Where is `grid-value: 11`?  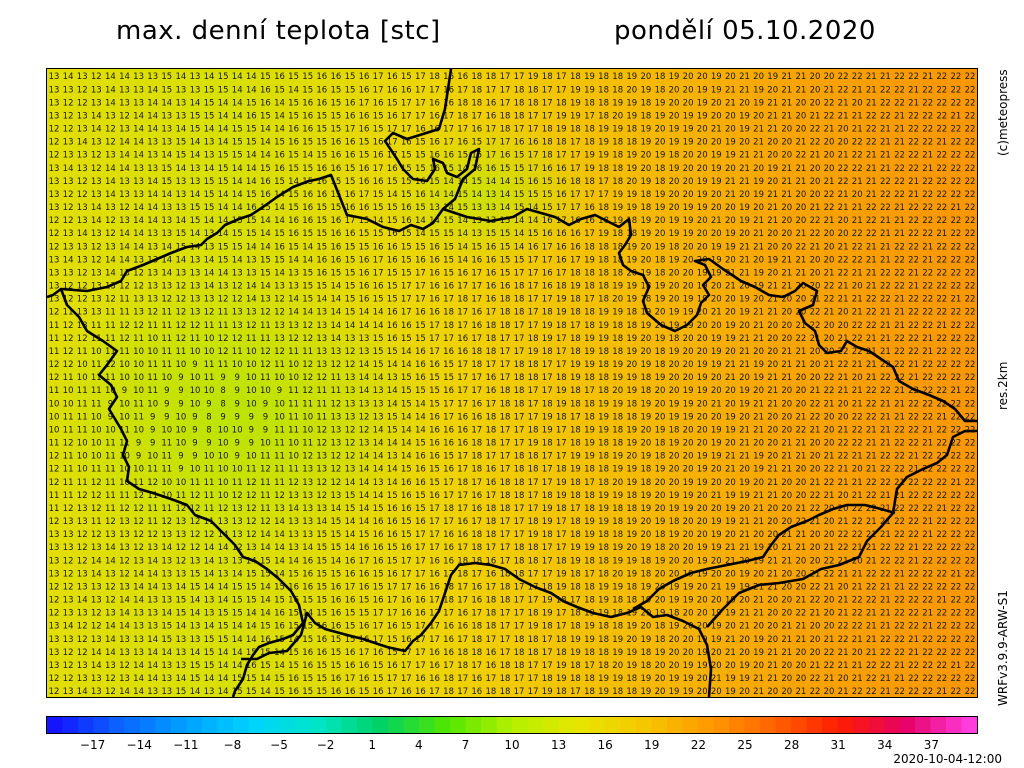 grid-value: 11 is located at coordinates (166, 339).